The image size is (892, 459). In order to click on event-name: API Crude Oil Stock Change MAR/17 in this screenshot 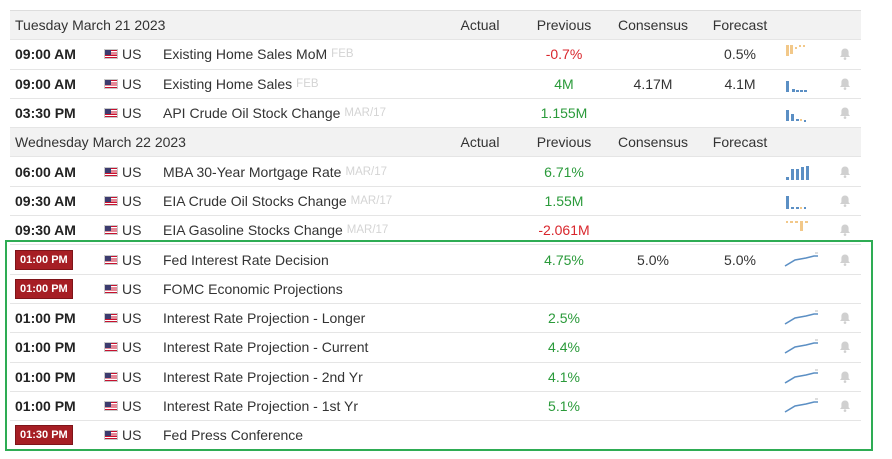, I will do `click(274, 113)`.